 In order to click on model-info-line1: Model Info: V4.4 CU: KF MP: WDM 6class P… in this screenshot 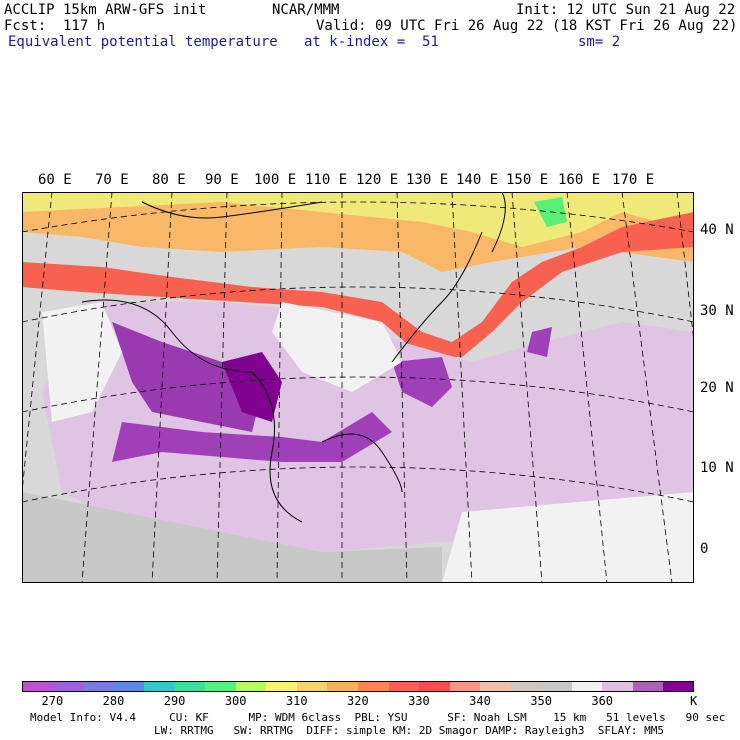, I will do `click(378, 717)`.